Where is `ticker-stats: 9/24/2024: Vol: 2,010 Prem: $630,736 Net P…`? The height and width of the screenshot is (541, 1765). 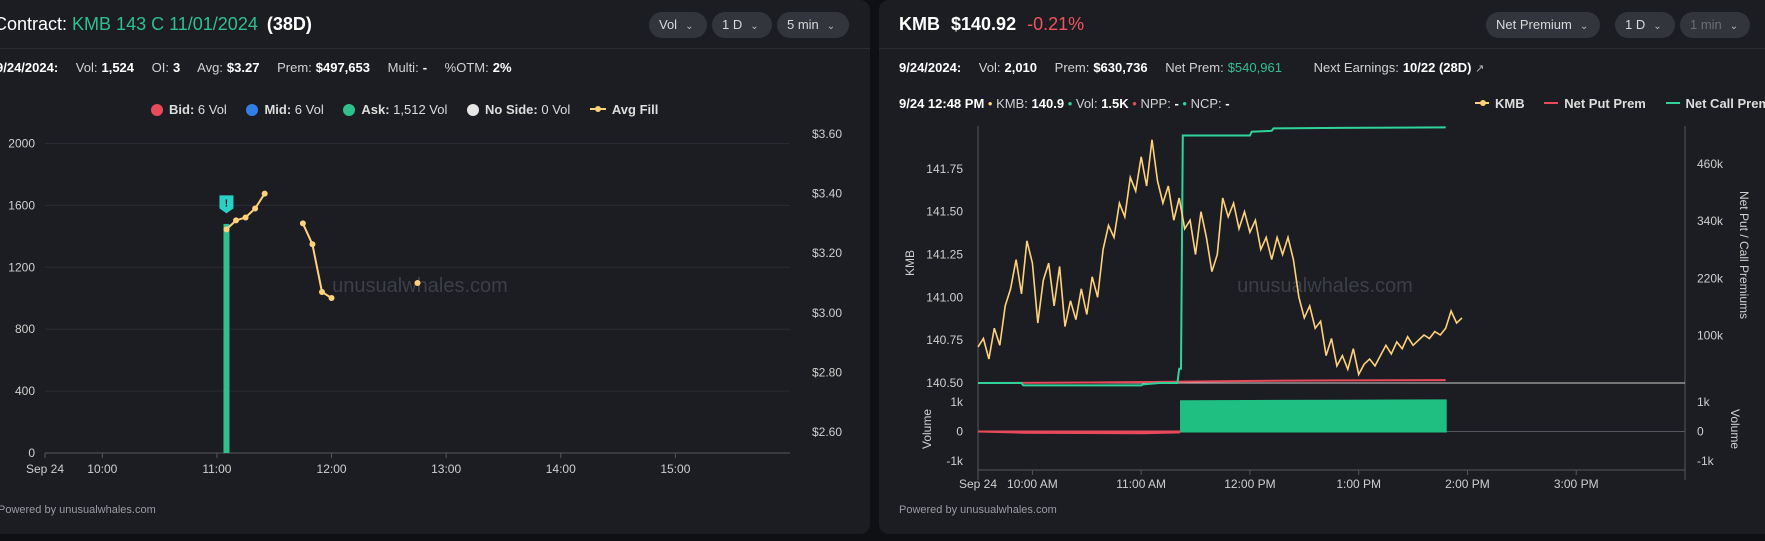
ticker-stats: 9/24/2024: Vol: 2,010 Prem: $630,736 Net P… is located at coordinates (1205, 67).